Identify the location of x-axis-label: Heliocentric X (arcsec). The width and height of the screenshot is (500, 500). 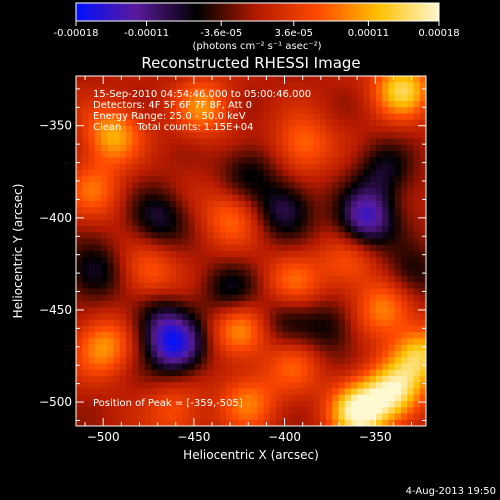
(251, 455).